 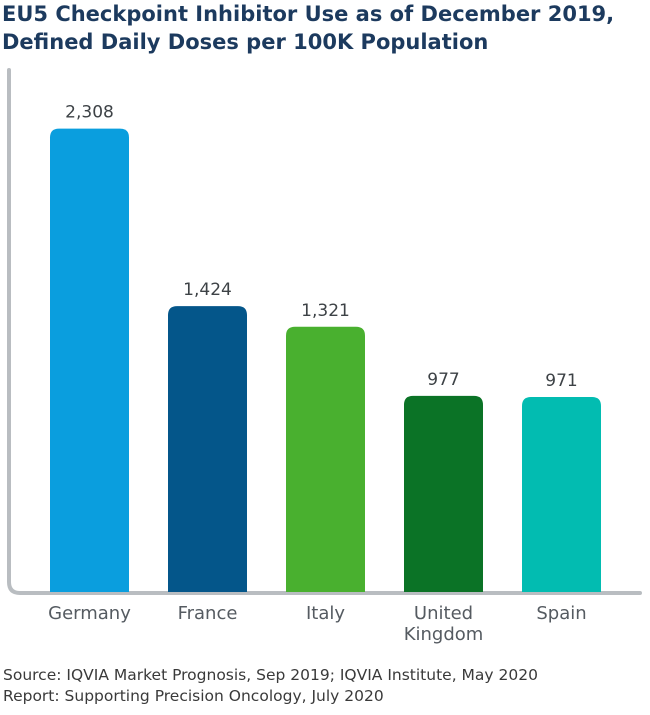 I want to click on value-label: 971, so click(x=561, y=381).